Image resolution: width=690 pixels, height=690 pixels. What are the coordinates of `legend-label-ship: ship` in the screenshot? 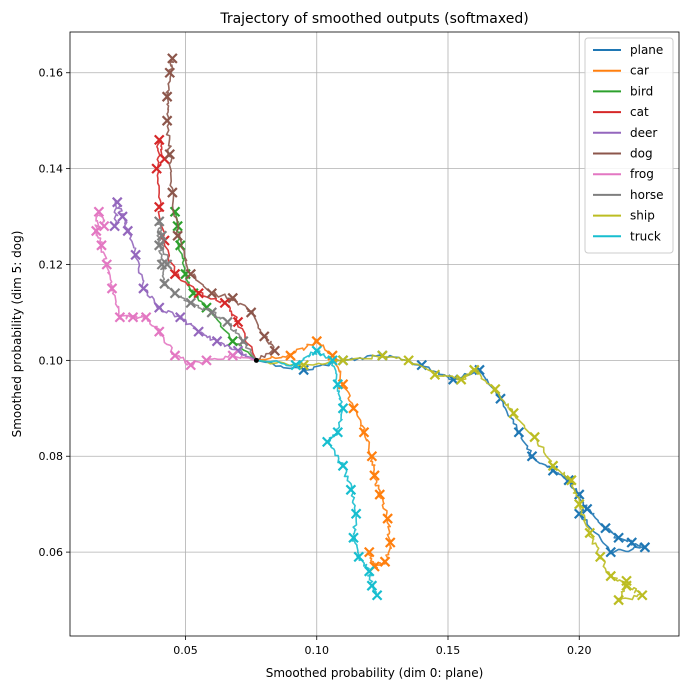 It's located at (642, 216).